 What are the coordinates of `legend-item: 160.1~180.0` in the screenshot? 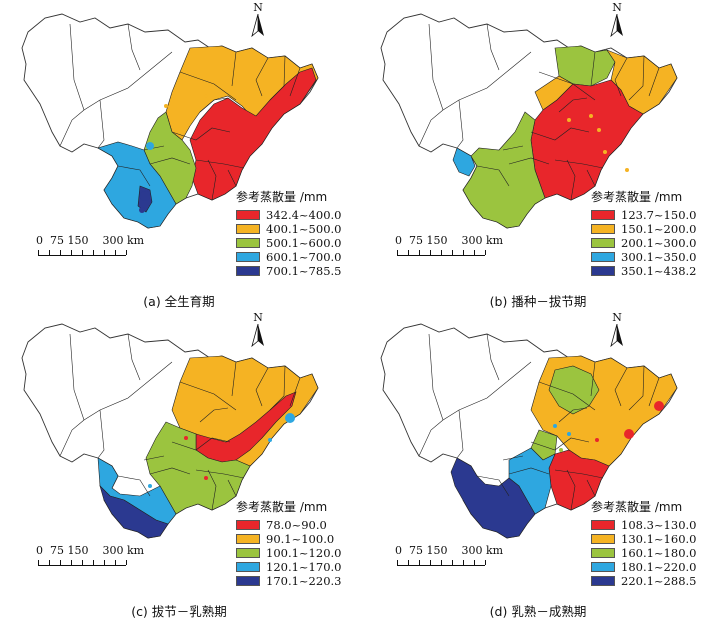 It's located at (643, 553).